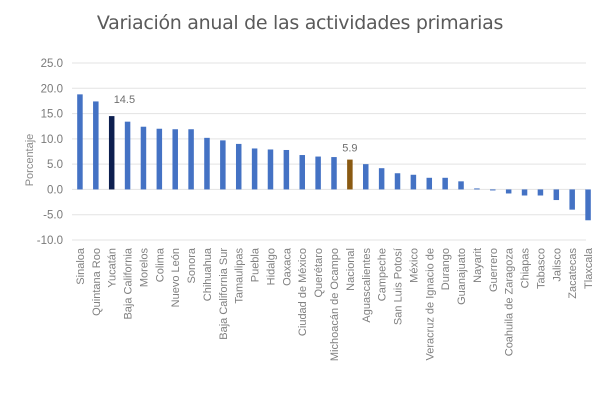 This screenshot has width=600, height=400. I want to click on x-category-label: Baja California, so click(129, 283).